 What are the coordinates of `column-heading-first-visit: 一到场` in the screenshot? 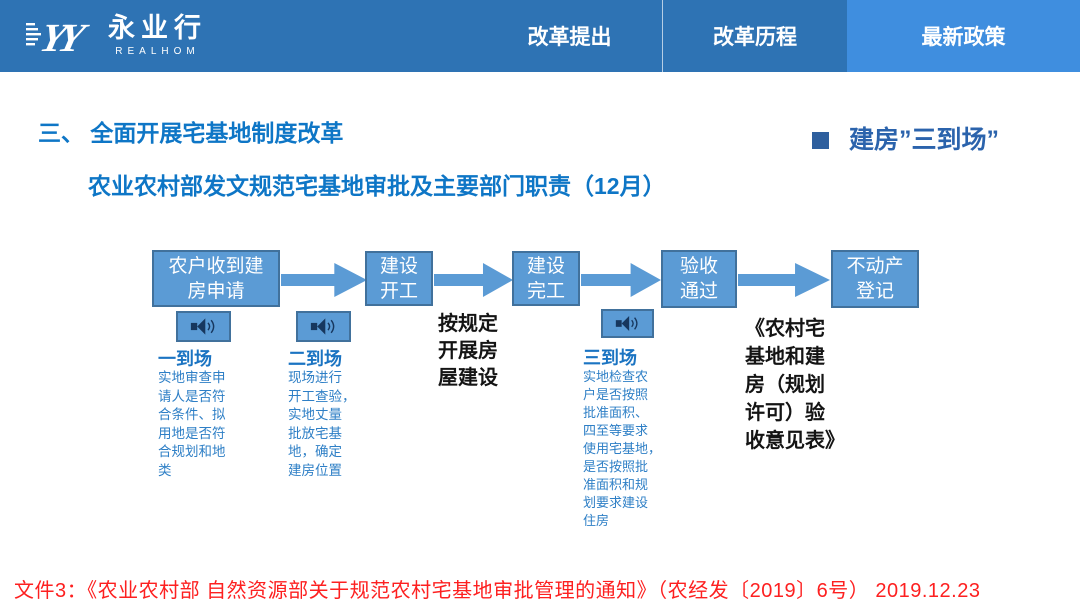 It's located at (185, 359).